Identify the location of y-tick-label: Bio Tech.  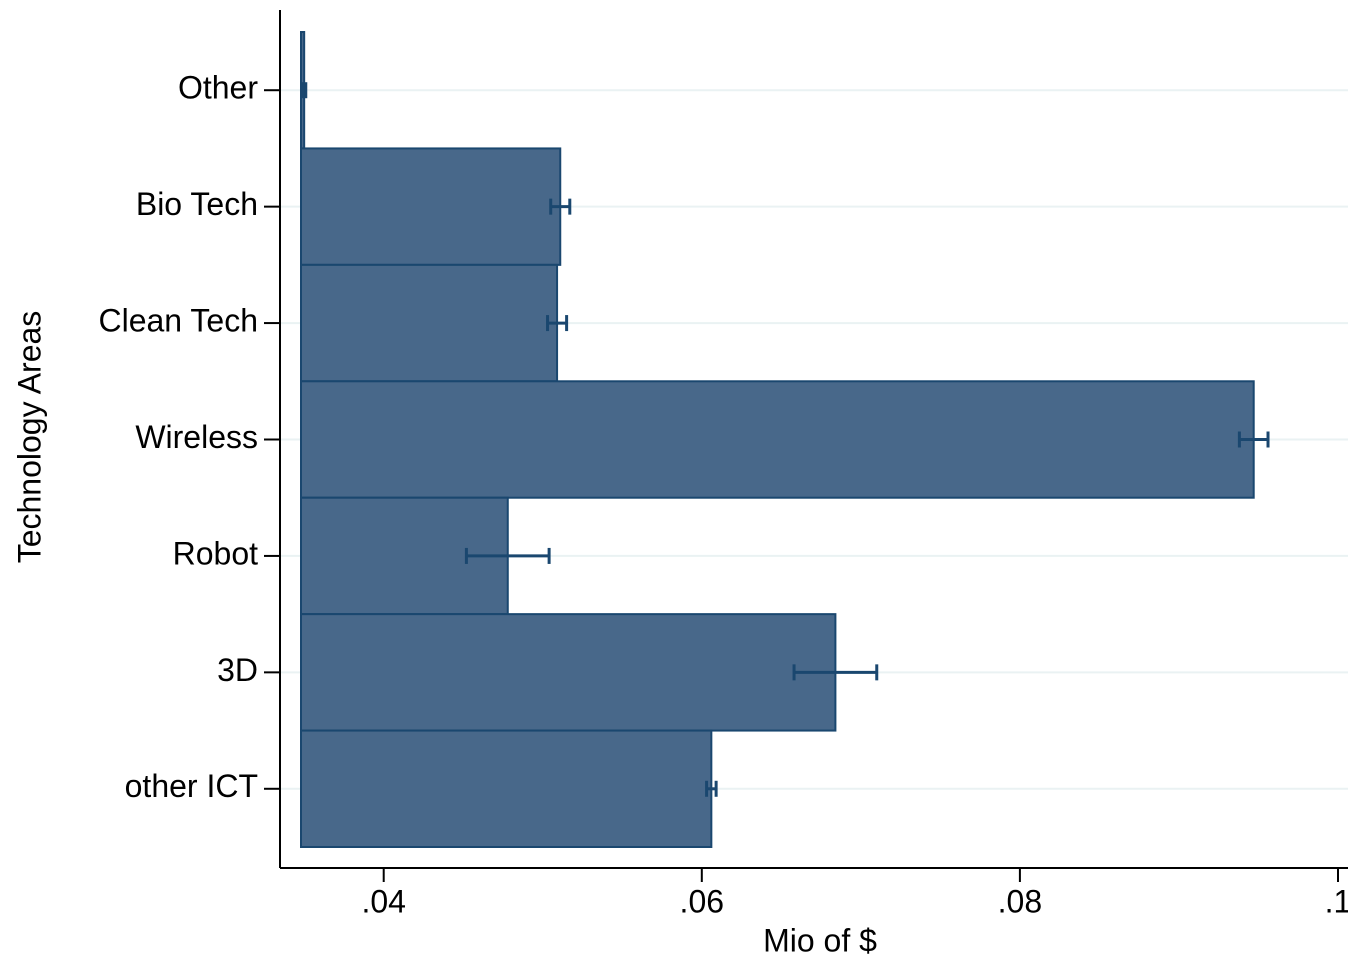
(197, 204).